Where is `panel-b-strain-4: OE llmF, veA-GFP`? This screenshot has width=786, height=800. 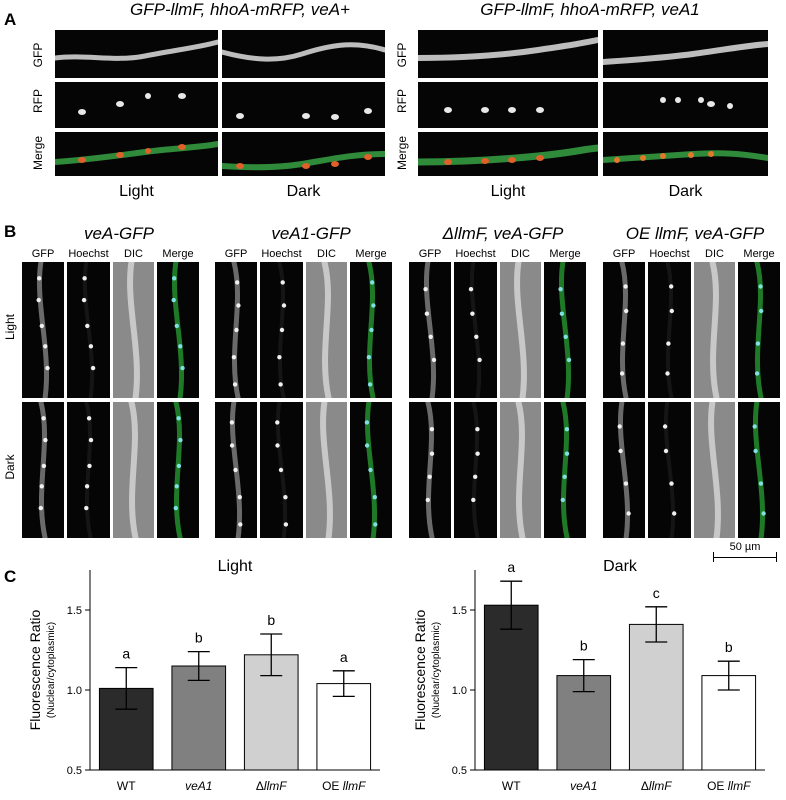 panel-b-strain-4: OE llmF, veA-GFP is located at coordinates (695, 233).